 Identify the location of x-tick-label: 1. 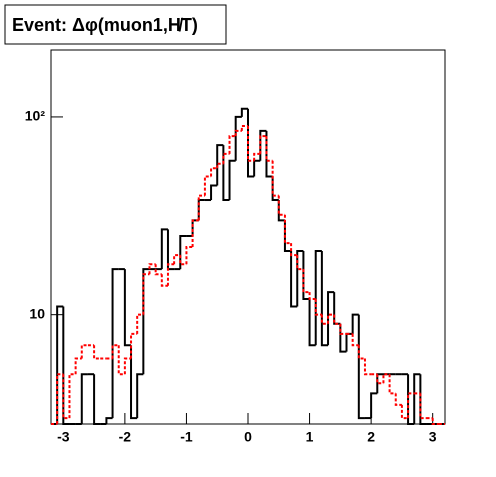
(310, 437).